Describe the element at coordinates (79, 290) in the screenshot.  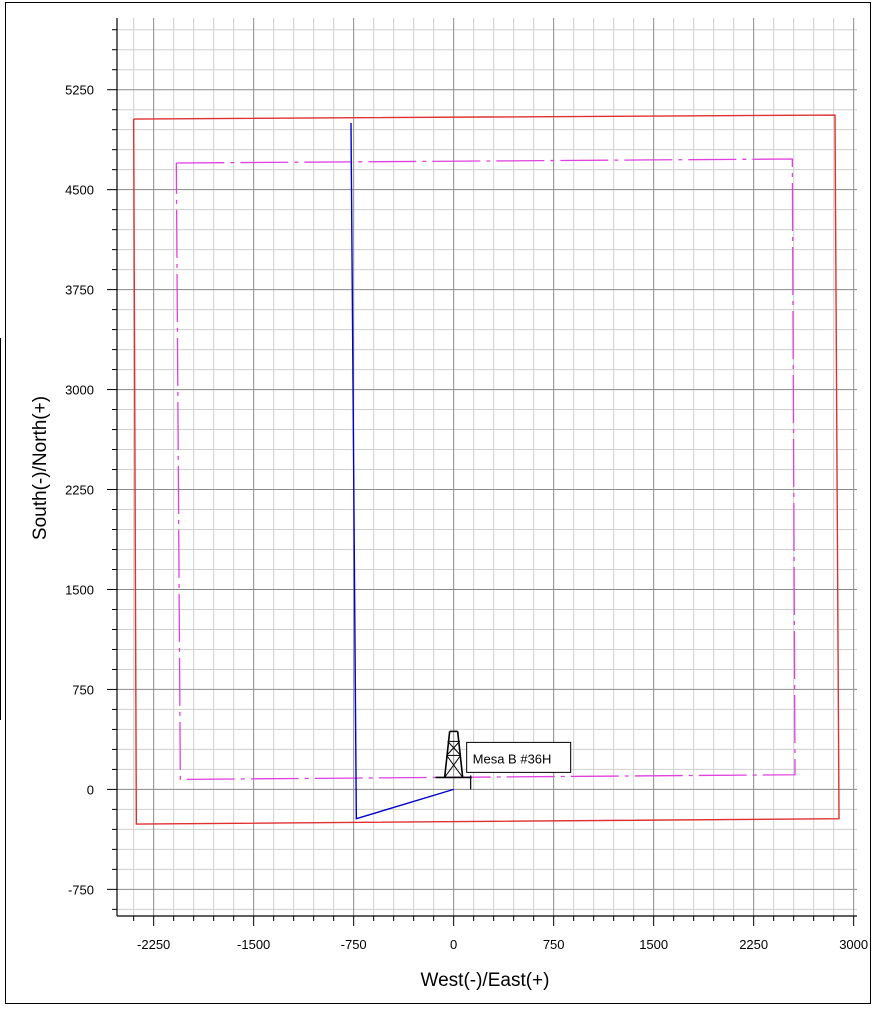
I see `y-tick-label: 3750` at that location.